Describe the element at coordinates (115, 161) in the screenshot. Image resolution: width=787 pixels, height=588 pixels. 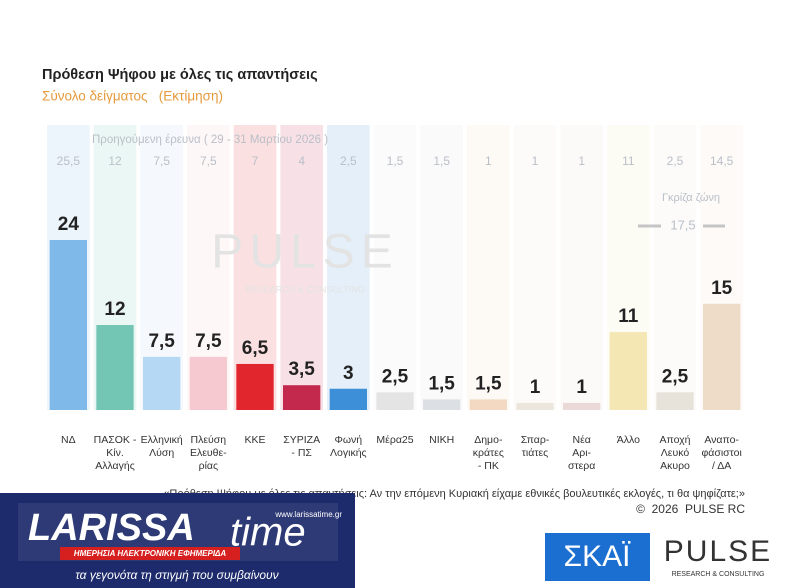
I see `previous-value: 12` at that location.